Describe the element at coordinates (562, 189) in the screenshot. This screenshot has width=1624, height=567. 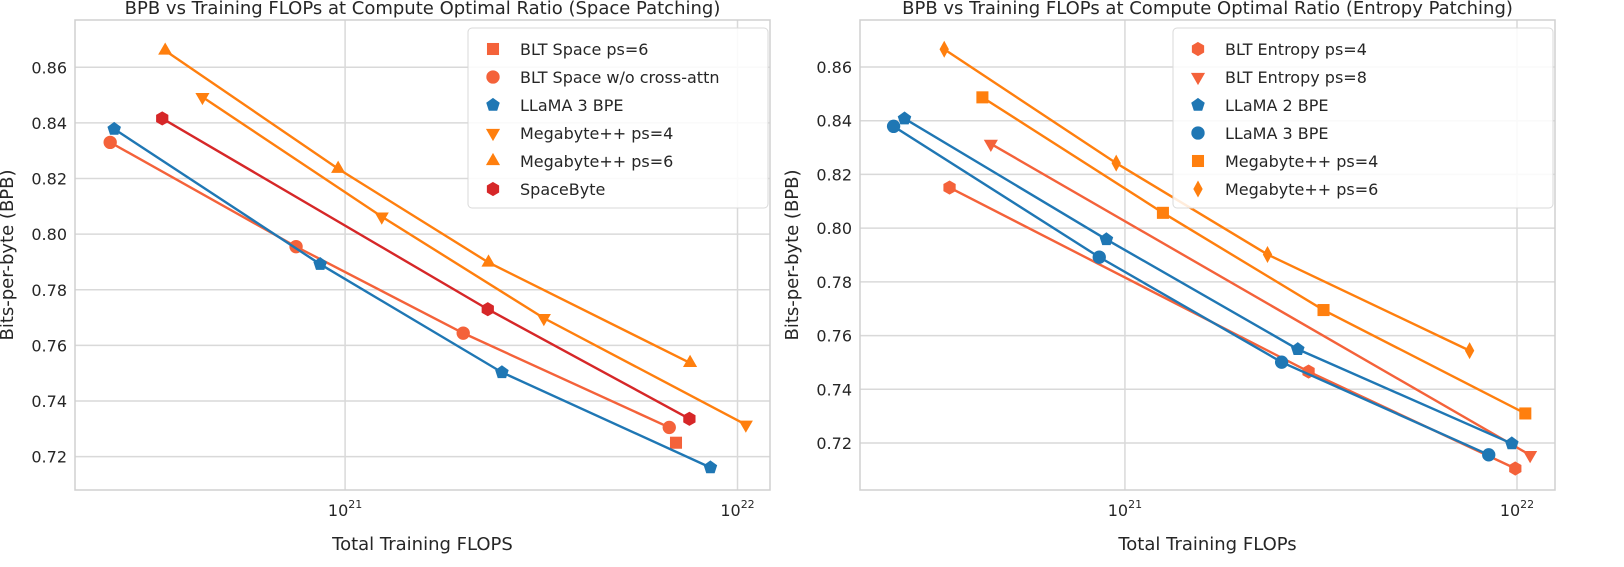
I see `legend-label: SpaceByte` at that location.